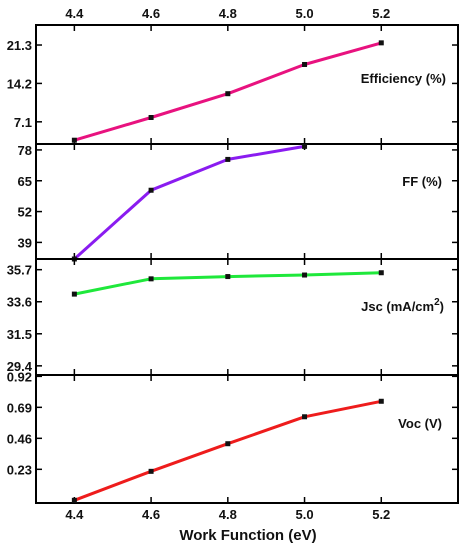  What do you see at coordinates (420, 423) in the screenshot?
I see `series-label: Voc (V)` at bounding box center [420, 423].